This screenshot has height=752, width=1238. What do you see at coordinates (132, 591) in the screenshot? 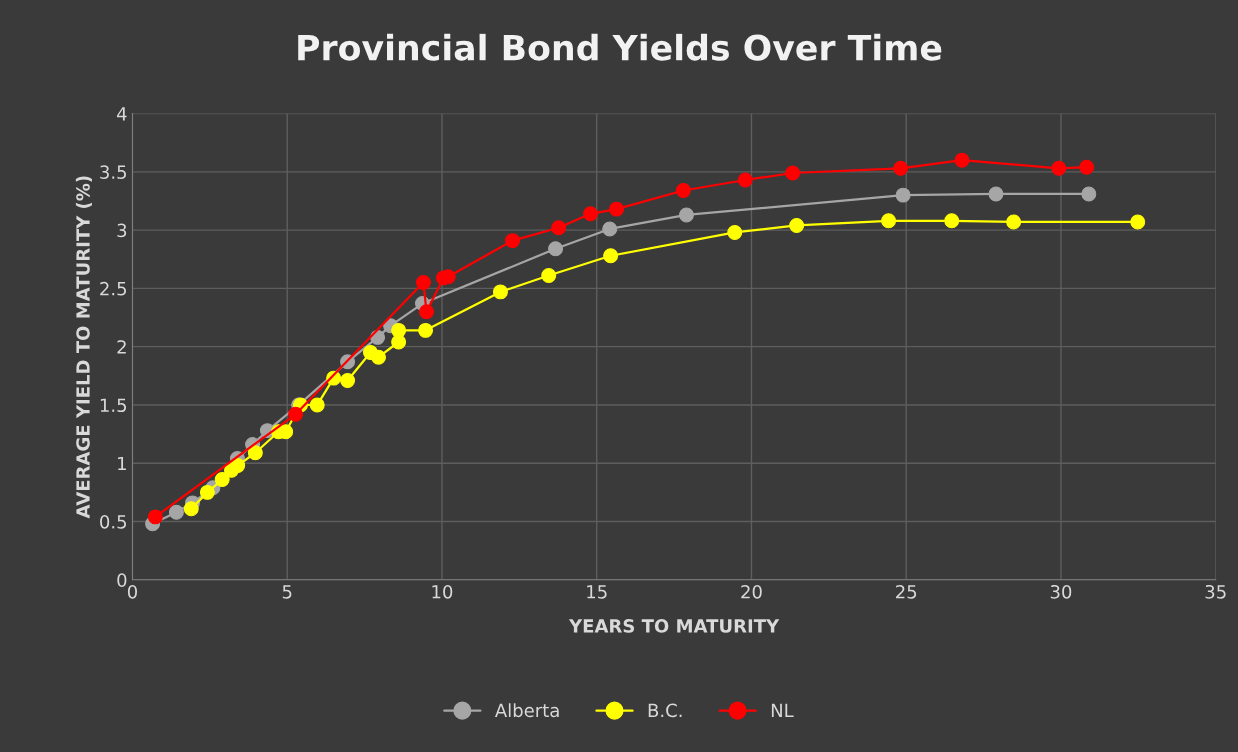
I see `x-tick-label: 0` at bounding box center [132, 591].